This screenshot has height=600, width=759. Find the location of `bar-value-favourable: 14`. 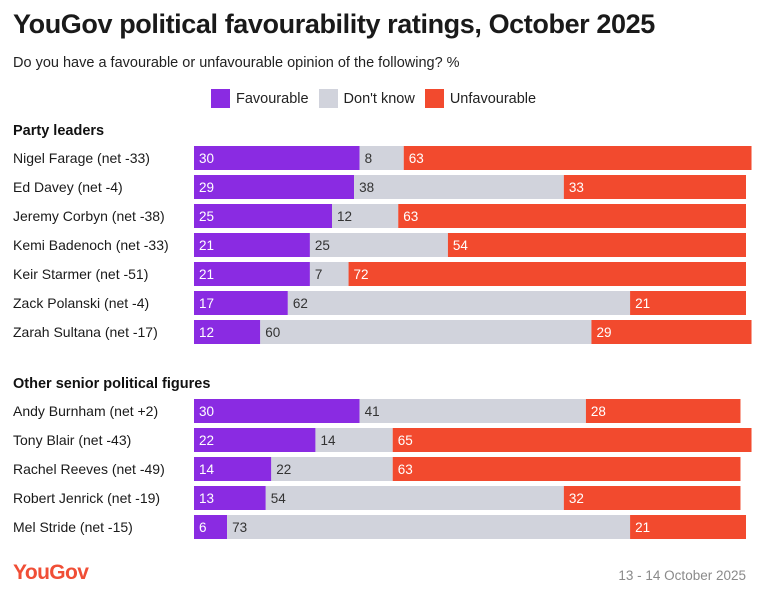

bar-value-favourable: 14 is located at coordinates (207, 469).